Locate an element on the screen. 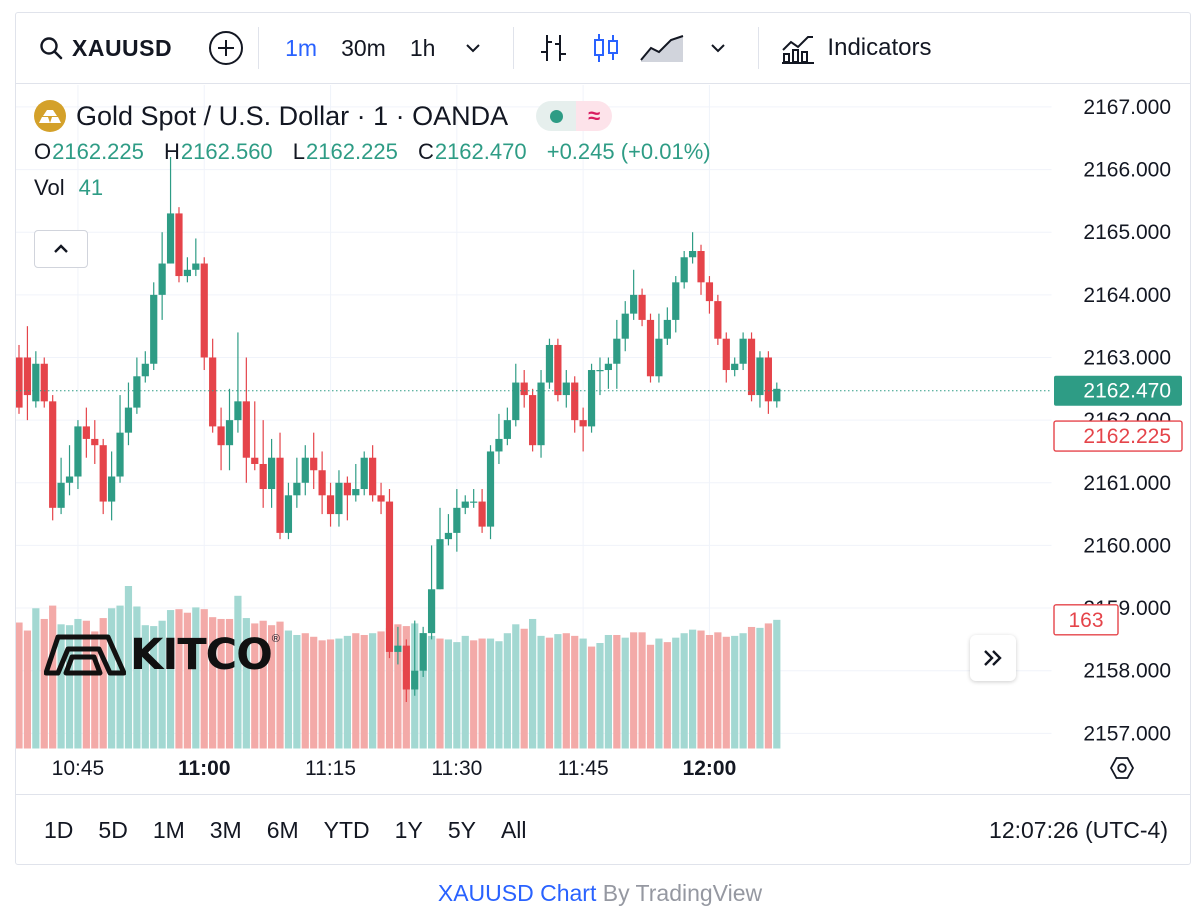 The width and height of the screenshot is (1200, 920). close-value: 2162.470 is located at coordinates (480, 151).